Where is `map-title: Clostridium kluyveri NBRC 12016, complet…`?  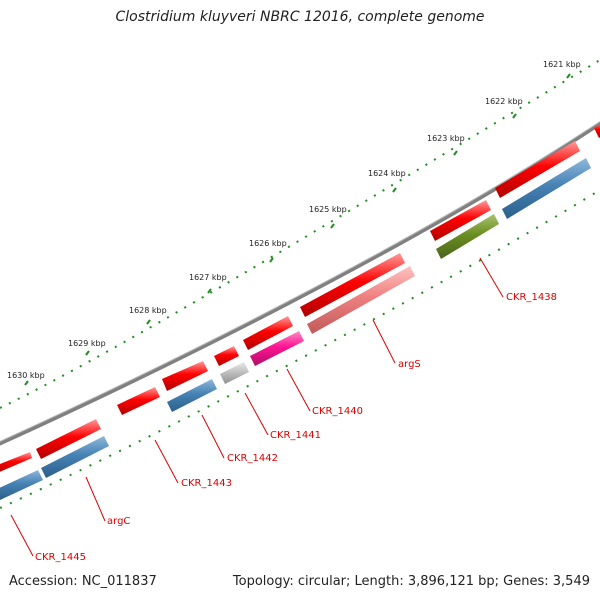 map-title: Clostridium kluyveri NBRC 12016, complet… is located at coordinates (300, 17).